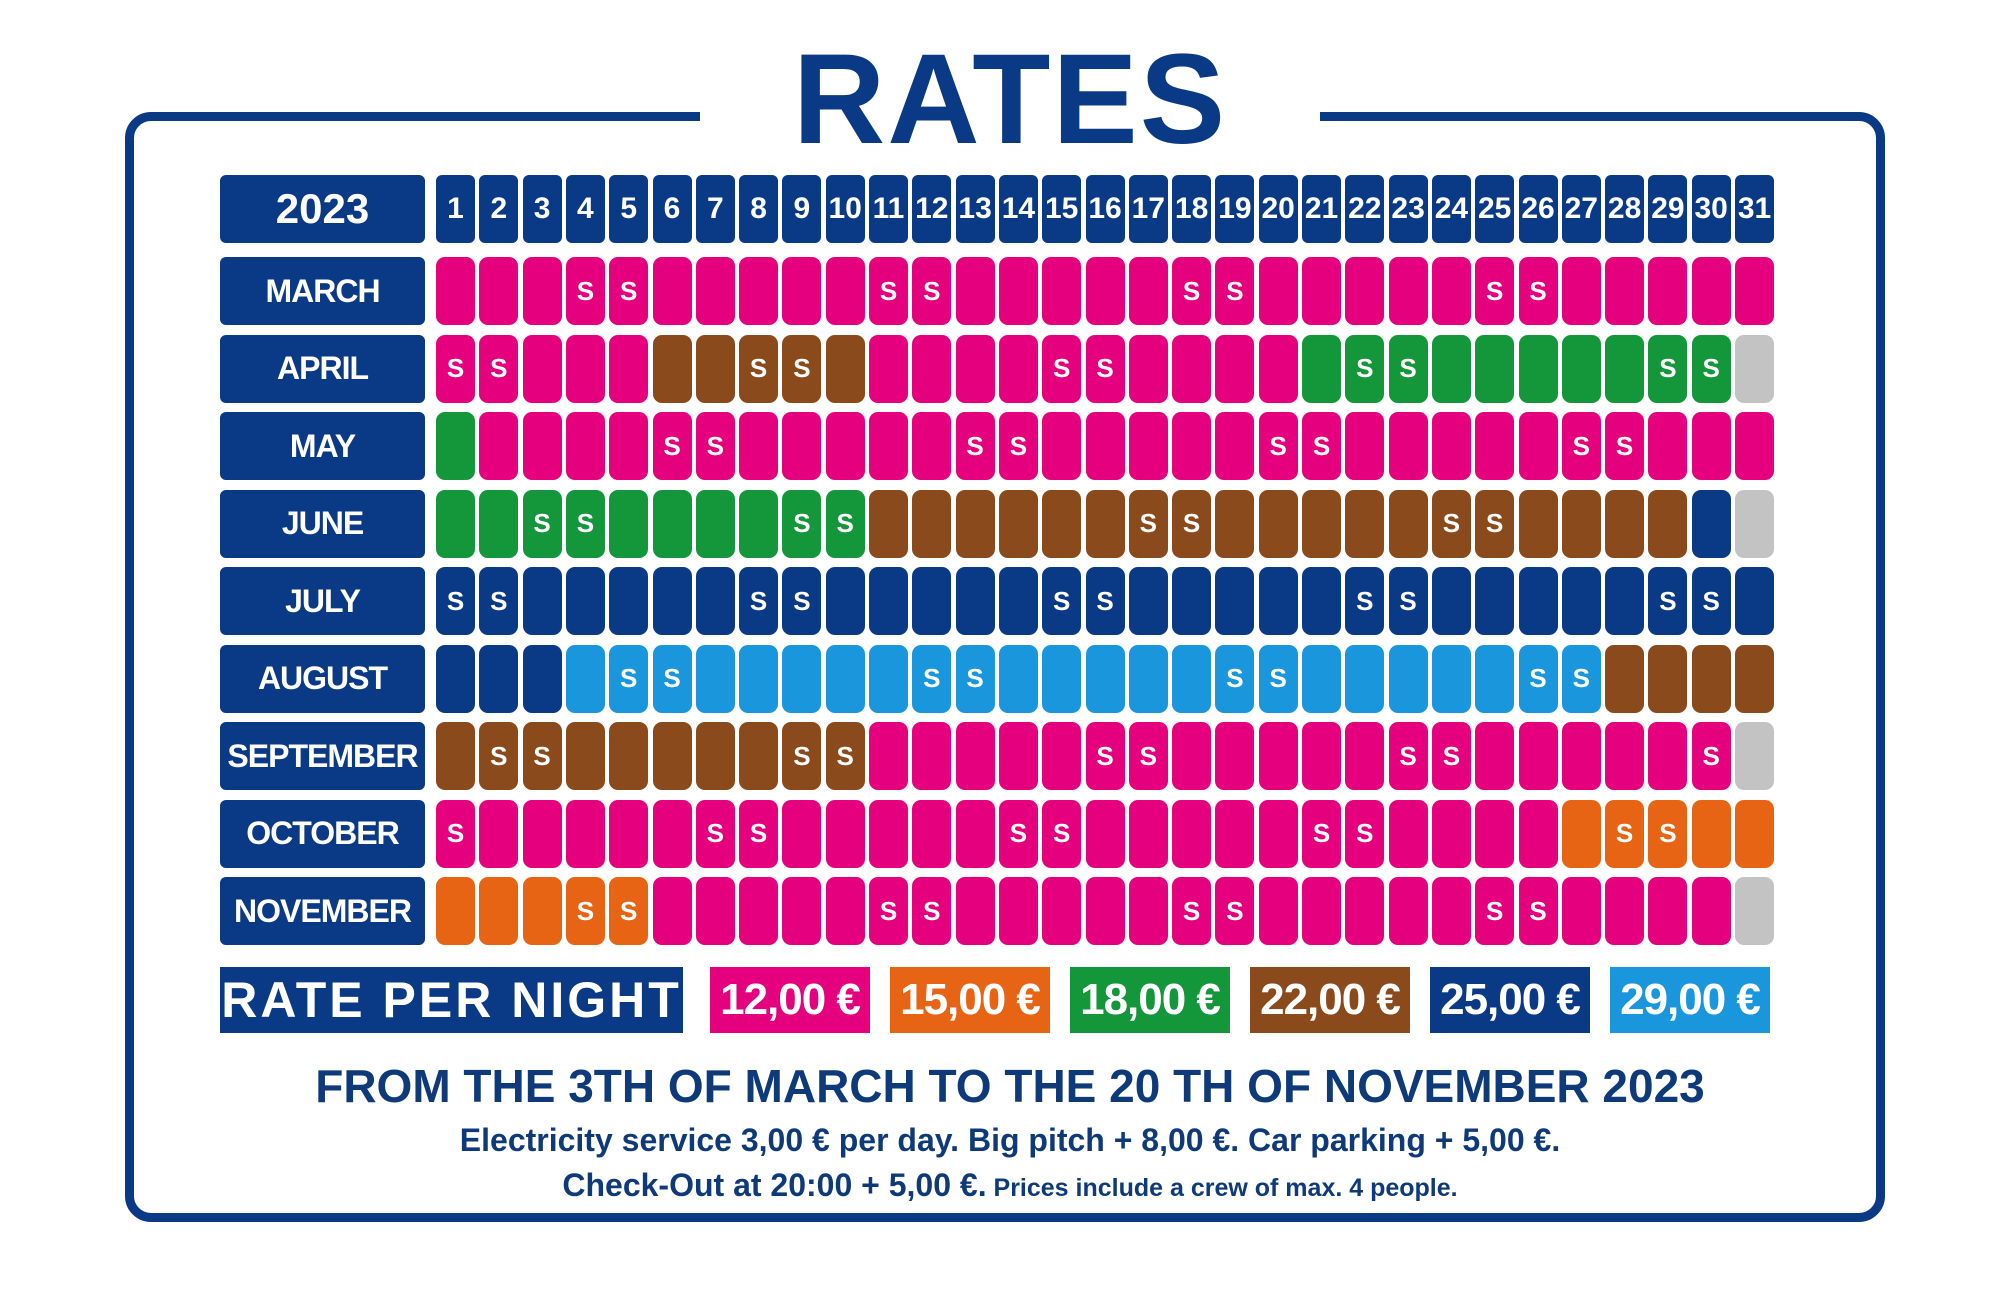 The height and width of the screenshot is (1300, 2000). Describe the element at coordinates (322, 446) in the screenshot. I see `month-label: MAY` at that location.